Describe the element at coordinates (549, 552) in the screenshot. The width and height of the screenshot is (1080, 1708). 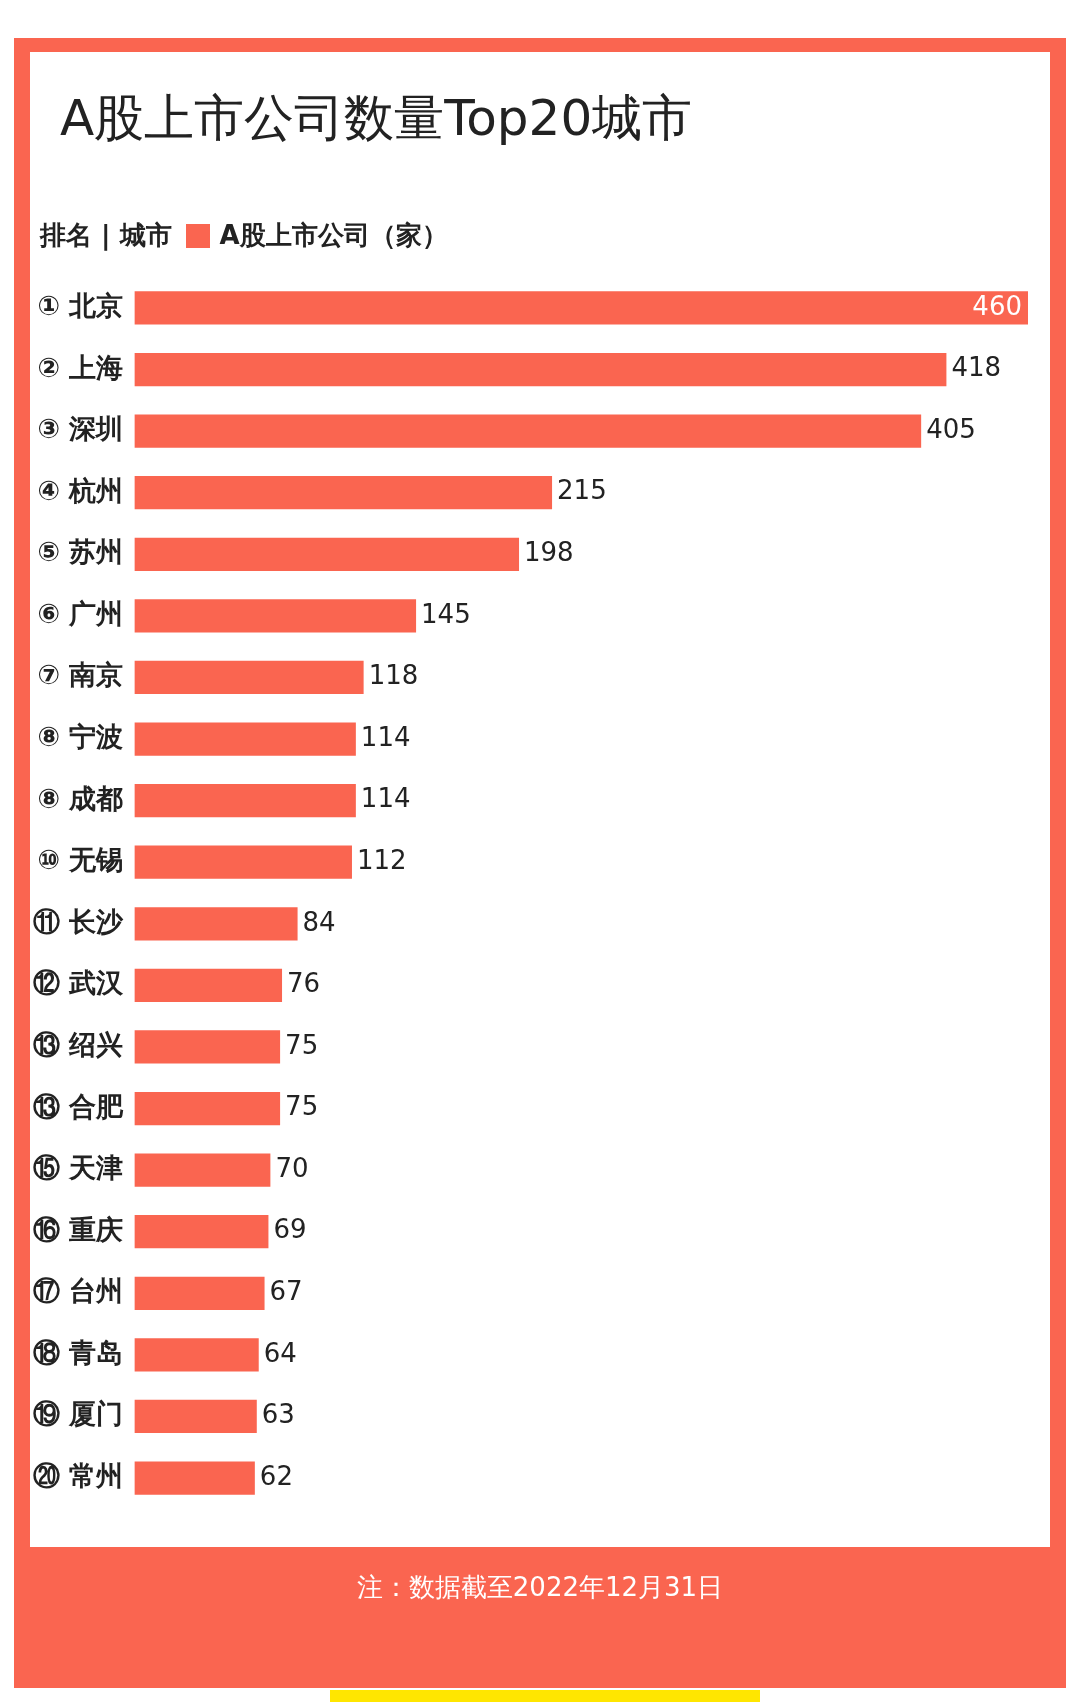
I see `data-label: 198` at that location.